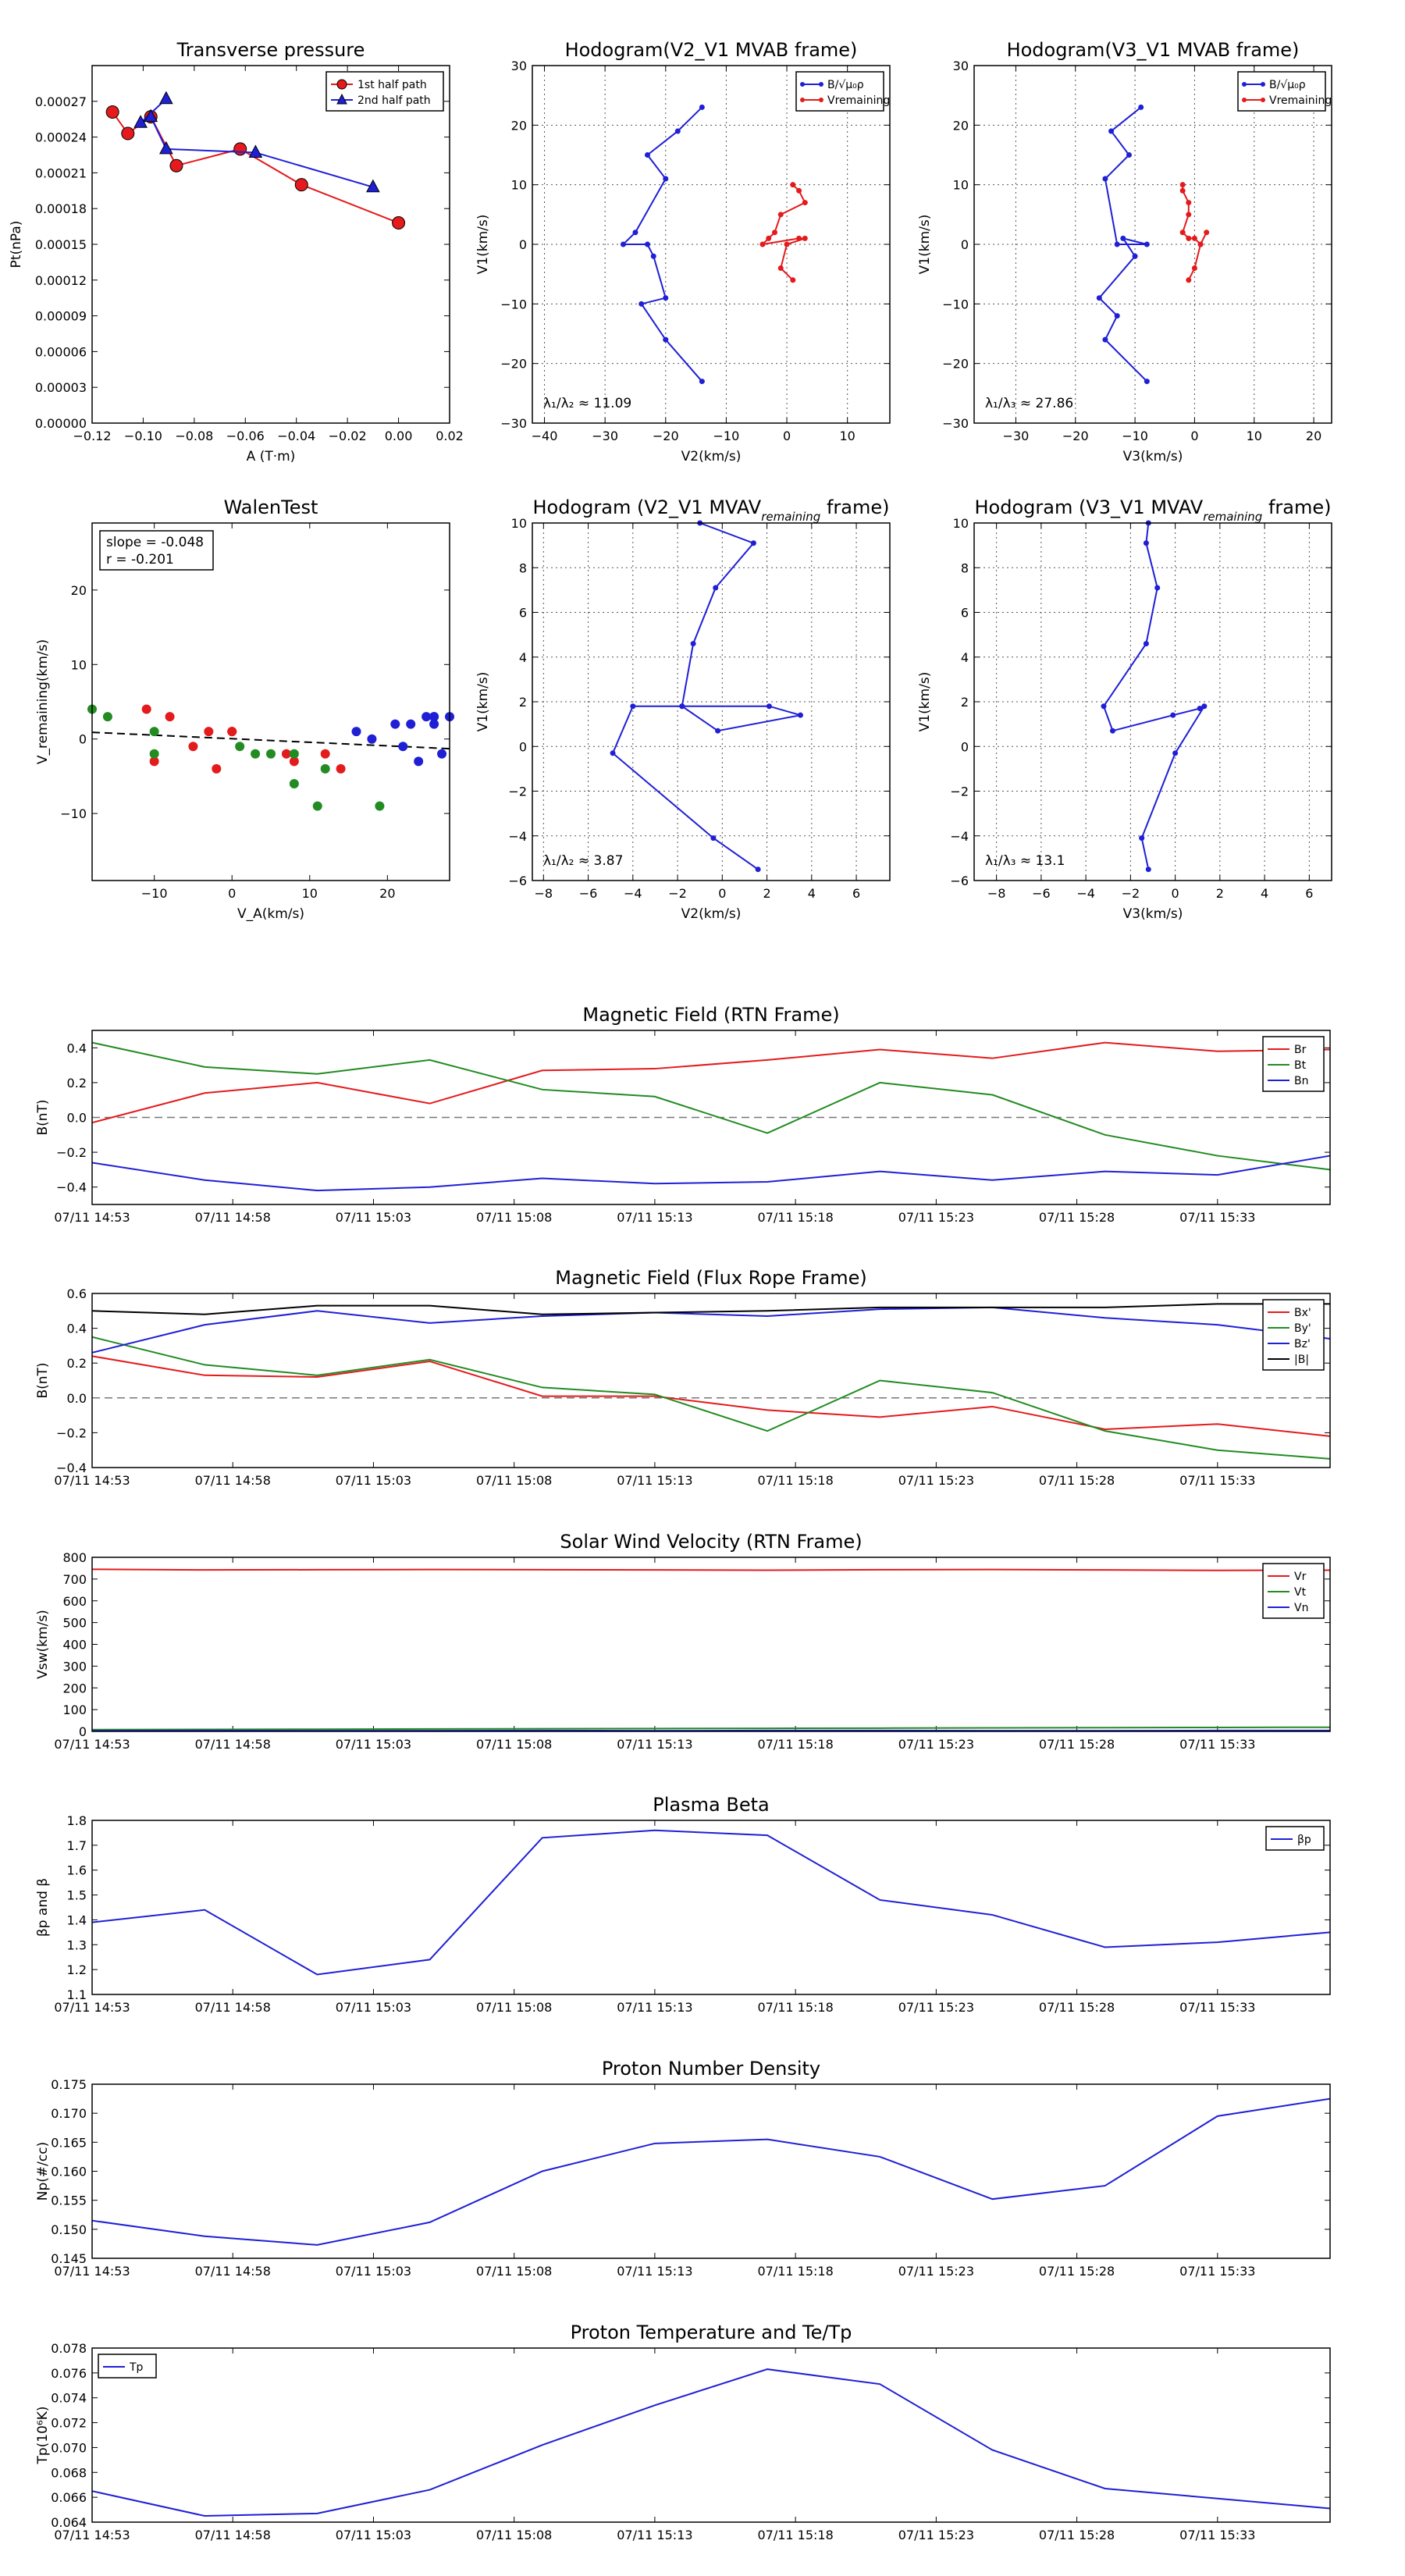  What do you see at coordinates (483, 702) in the screenshot?
I see `y-axis-label: V1(km/s)` at bounding box center [483, 702].